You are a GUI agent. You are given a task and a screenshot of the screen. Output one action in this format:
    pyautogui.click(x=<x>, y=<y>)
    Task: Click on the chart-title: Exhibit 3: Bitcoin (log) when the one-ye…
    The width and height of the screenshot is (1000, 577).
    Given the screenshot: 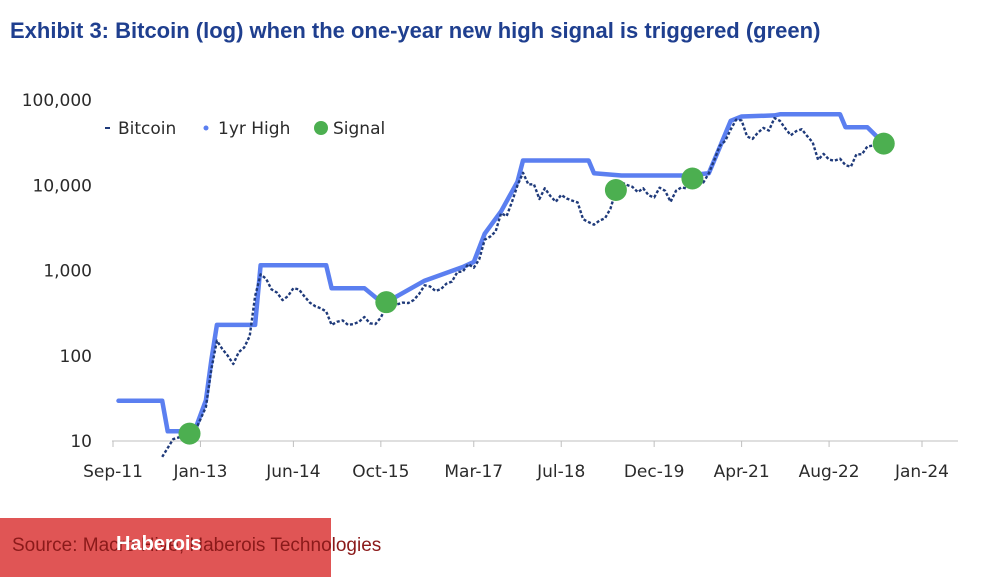 What is the action you would take?
    pyautogui.click(x=415, y=30)
    